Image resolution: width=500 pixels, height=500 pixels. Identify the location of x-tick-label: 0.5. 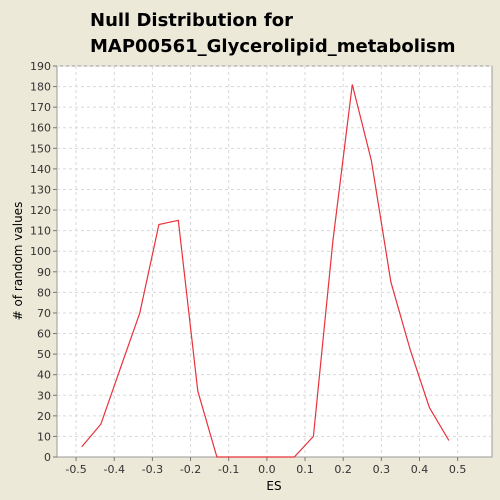
(458, 469).